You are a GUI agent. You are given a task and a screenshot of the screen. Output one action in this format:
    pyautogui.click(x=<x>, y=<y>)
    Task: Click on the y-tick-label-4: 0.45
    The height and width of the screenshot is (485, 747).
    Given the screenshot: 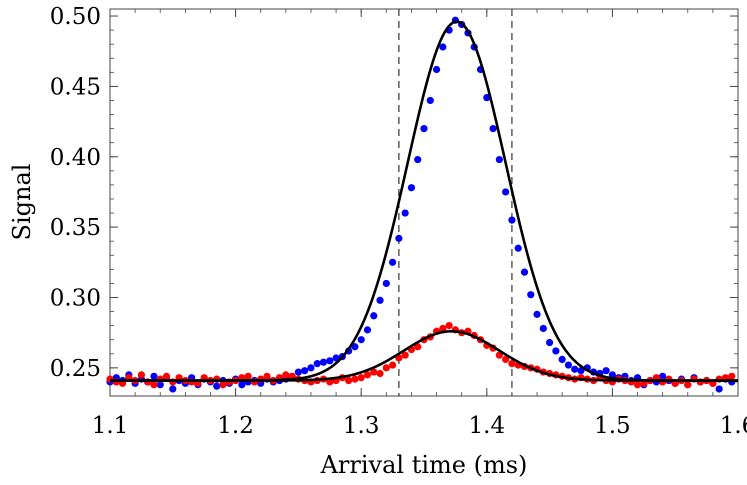 What is the action you would take?
    pyautogui.click(x=75, y=87)
    